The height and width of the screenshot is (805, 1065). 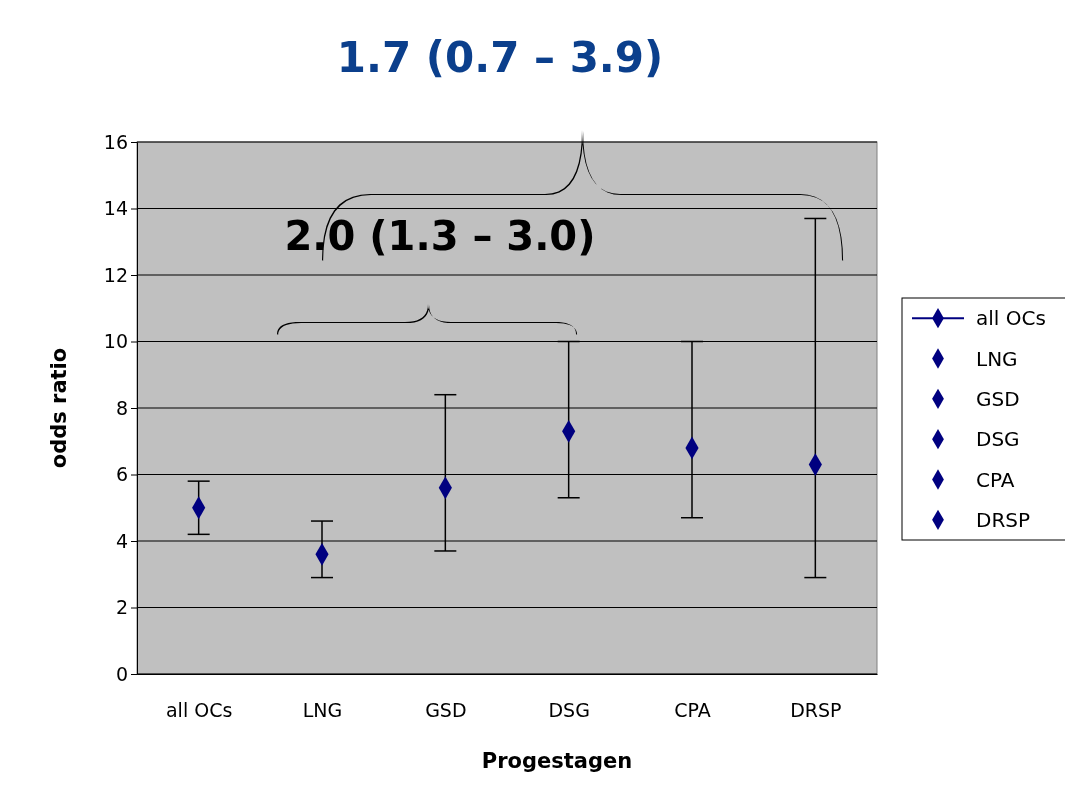 What do you see at coordinates (569, 710) in the screenshot?
I see `x-tick-label: DSG` at bounding box center [569, 710].